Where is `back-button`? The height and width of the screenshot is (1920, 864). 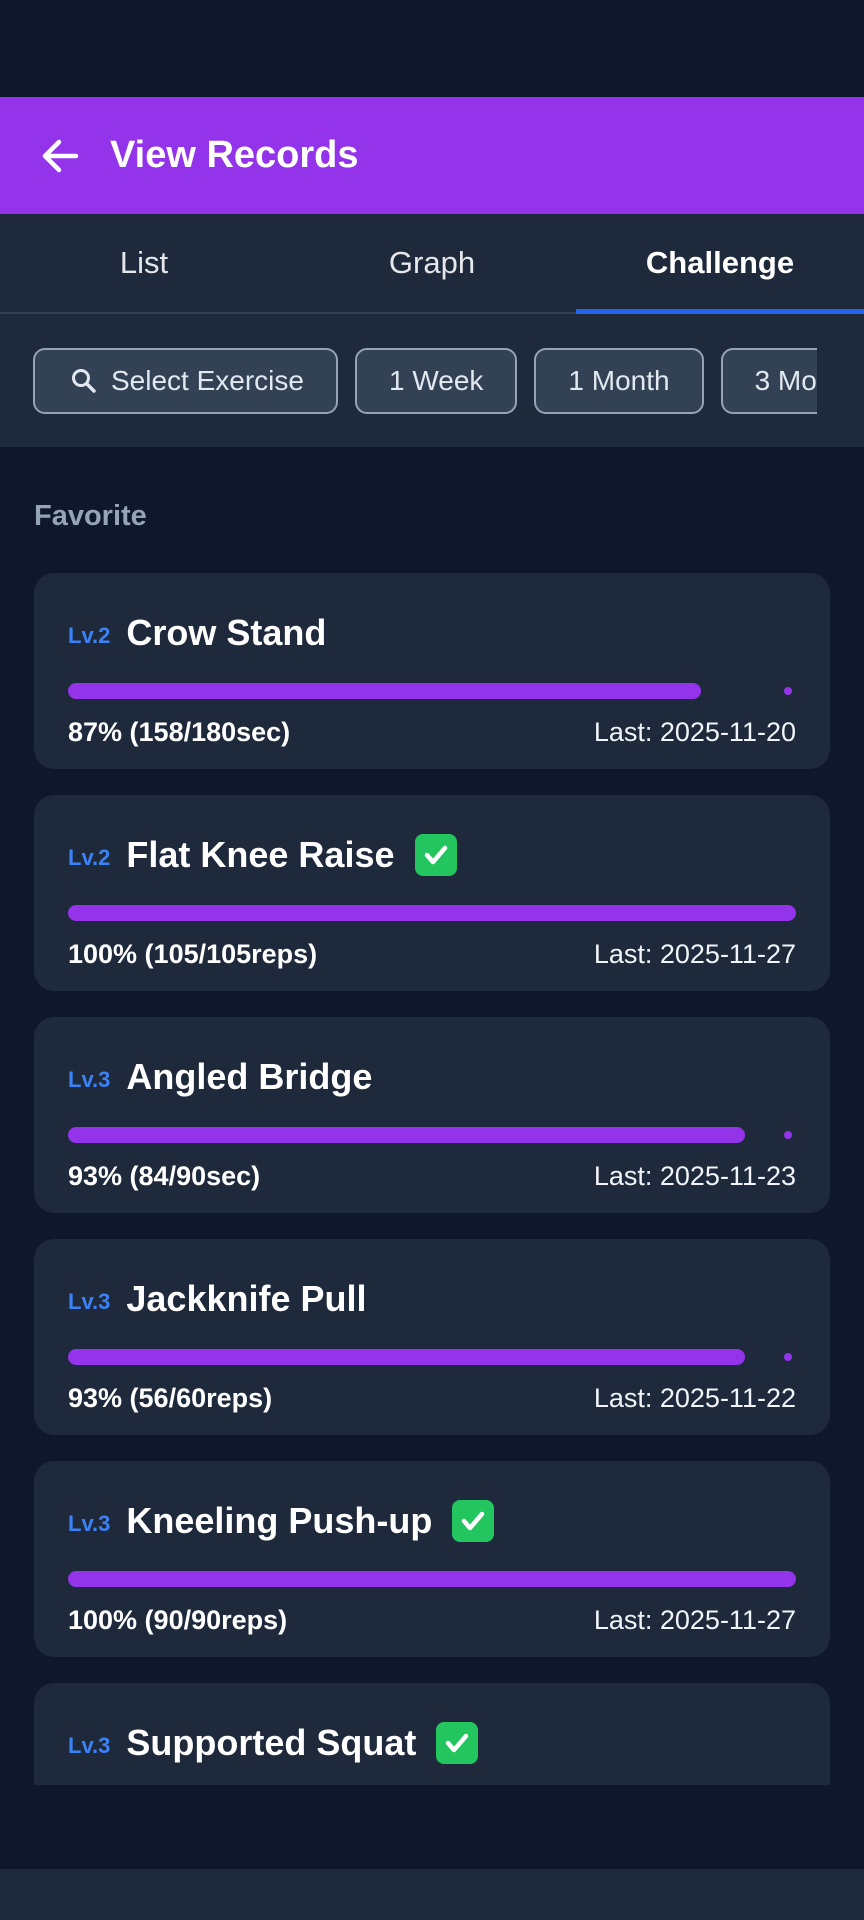
back-button is located at coordinates (60, 156).